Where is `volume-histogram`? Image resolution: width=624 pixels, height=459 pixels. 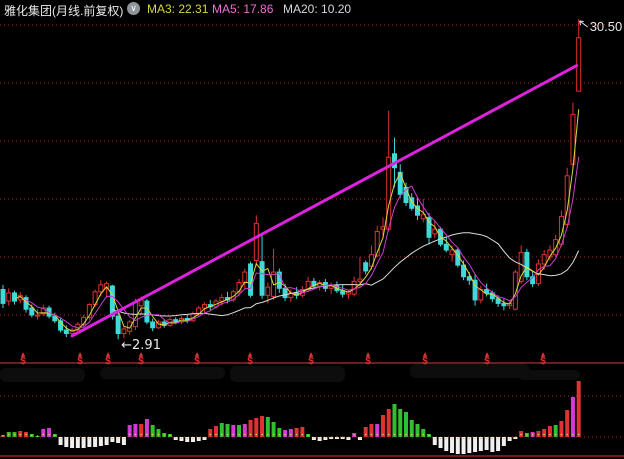
volume-histogram is located at coordinates (291, 417).